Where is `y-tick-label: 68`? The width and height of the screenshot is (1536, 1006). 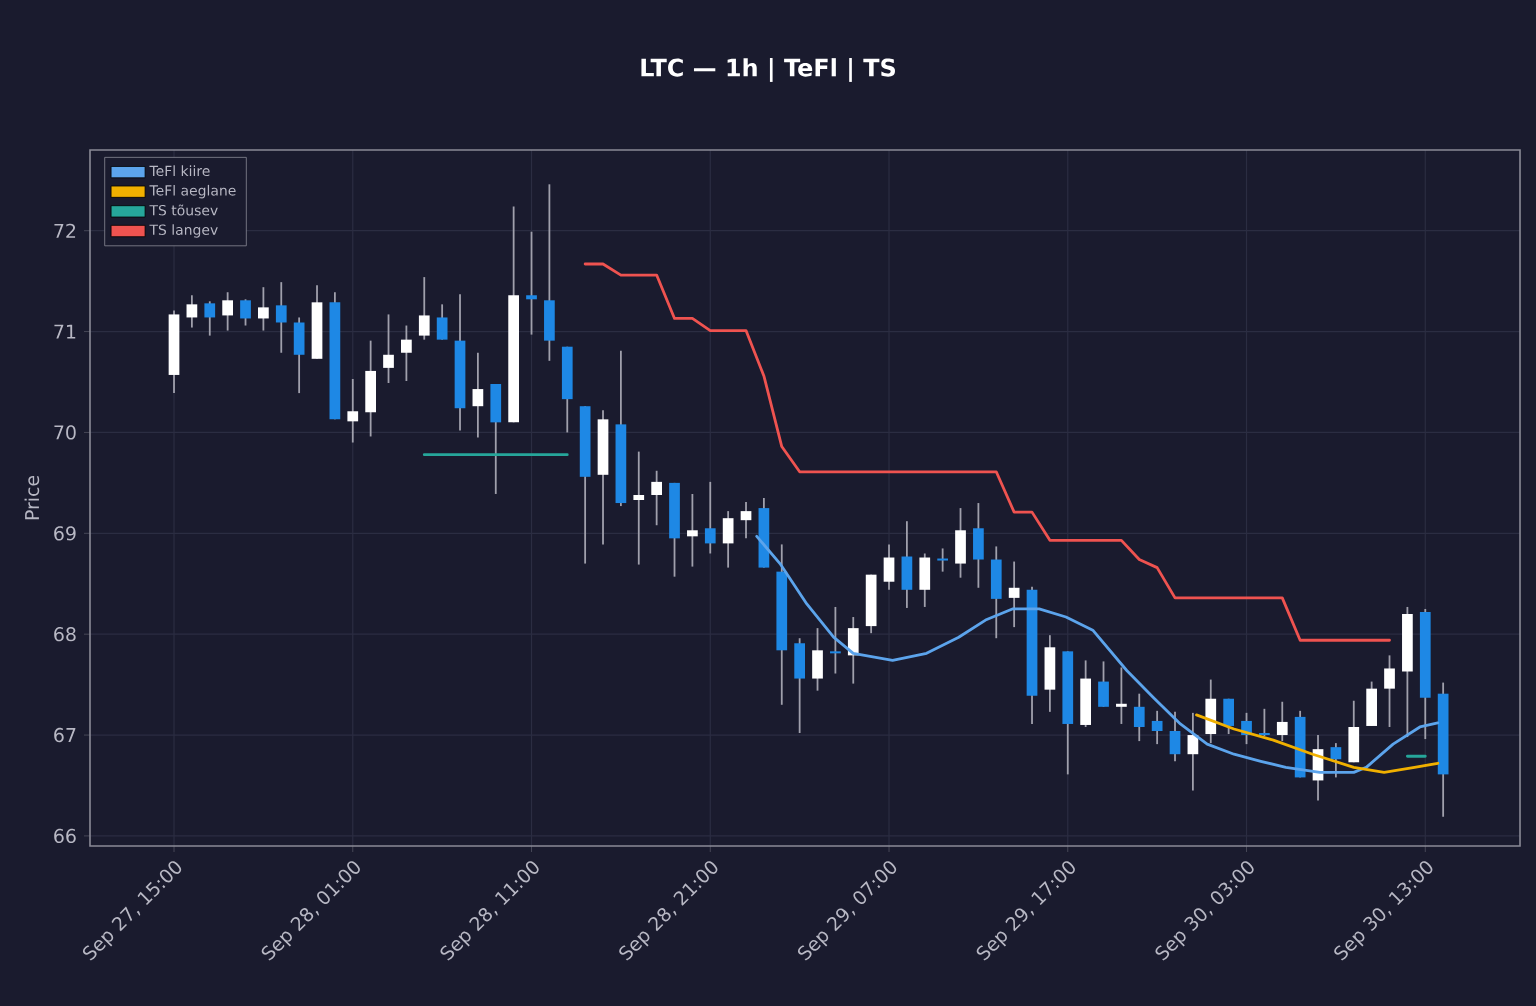 y-tick-label: 68 is located at coordinates (65, 634).